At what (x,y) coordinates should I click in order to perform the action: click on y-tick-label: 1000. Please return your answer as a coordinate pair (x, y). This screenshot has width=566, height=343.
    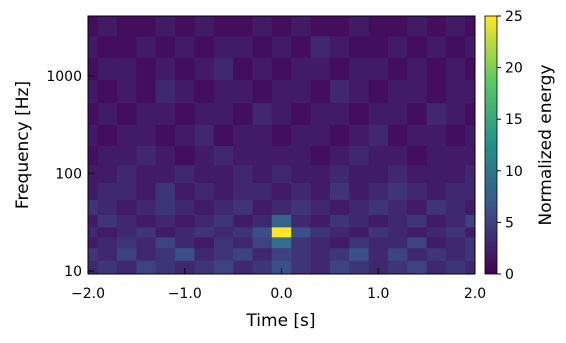
    Looking at the image, I should click on (64, 77).